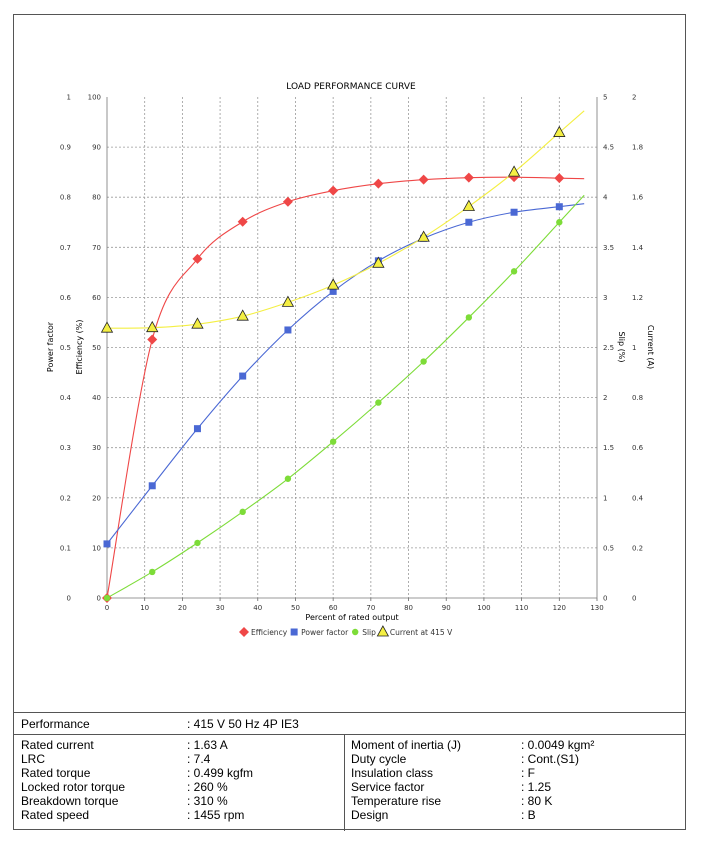 This screenshot has height=846, width=704. What do you see at coordinates (96, 498) in the screenshot?
I see `efficiency-tick-label: 20` at bounding box center [96, 498].